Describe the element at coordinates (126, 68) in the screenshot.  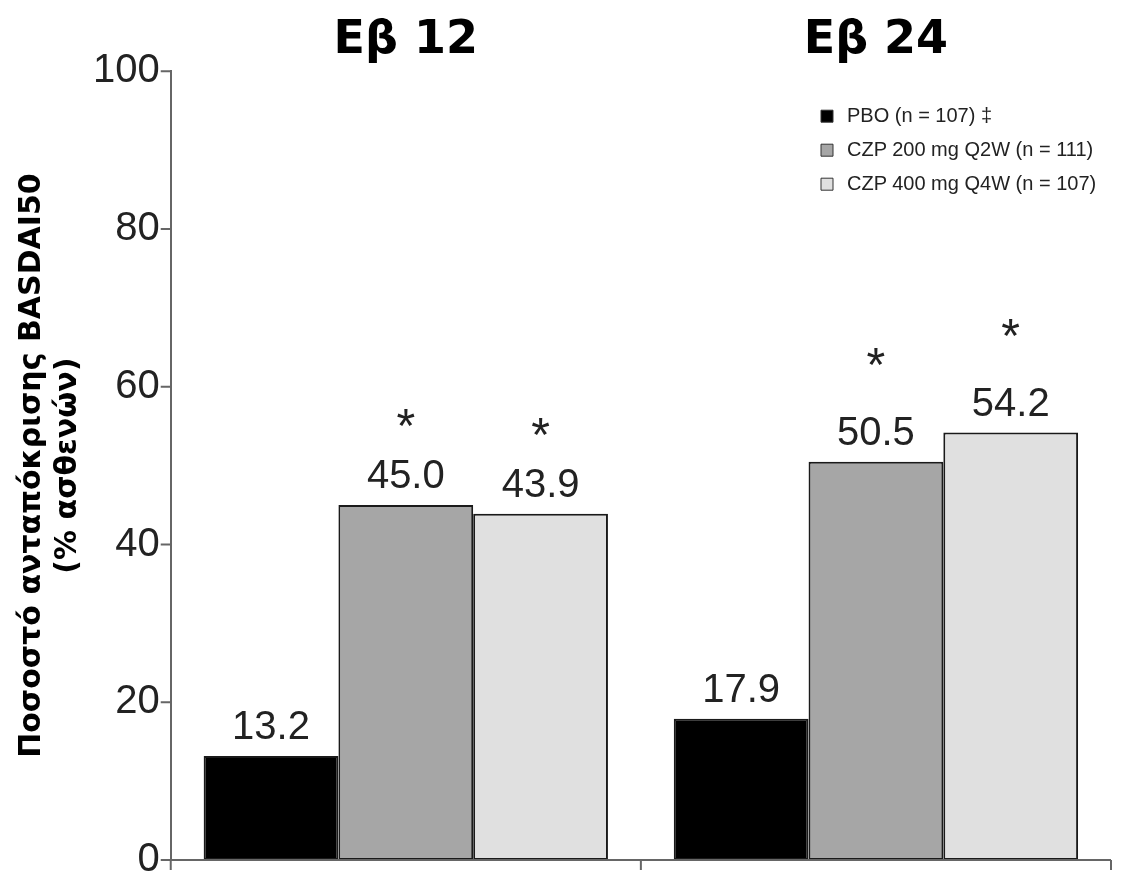
I see `y-tick-label: 100` at that location.